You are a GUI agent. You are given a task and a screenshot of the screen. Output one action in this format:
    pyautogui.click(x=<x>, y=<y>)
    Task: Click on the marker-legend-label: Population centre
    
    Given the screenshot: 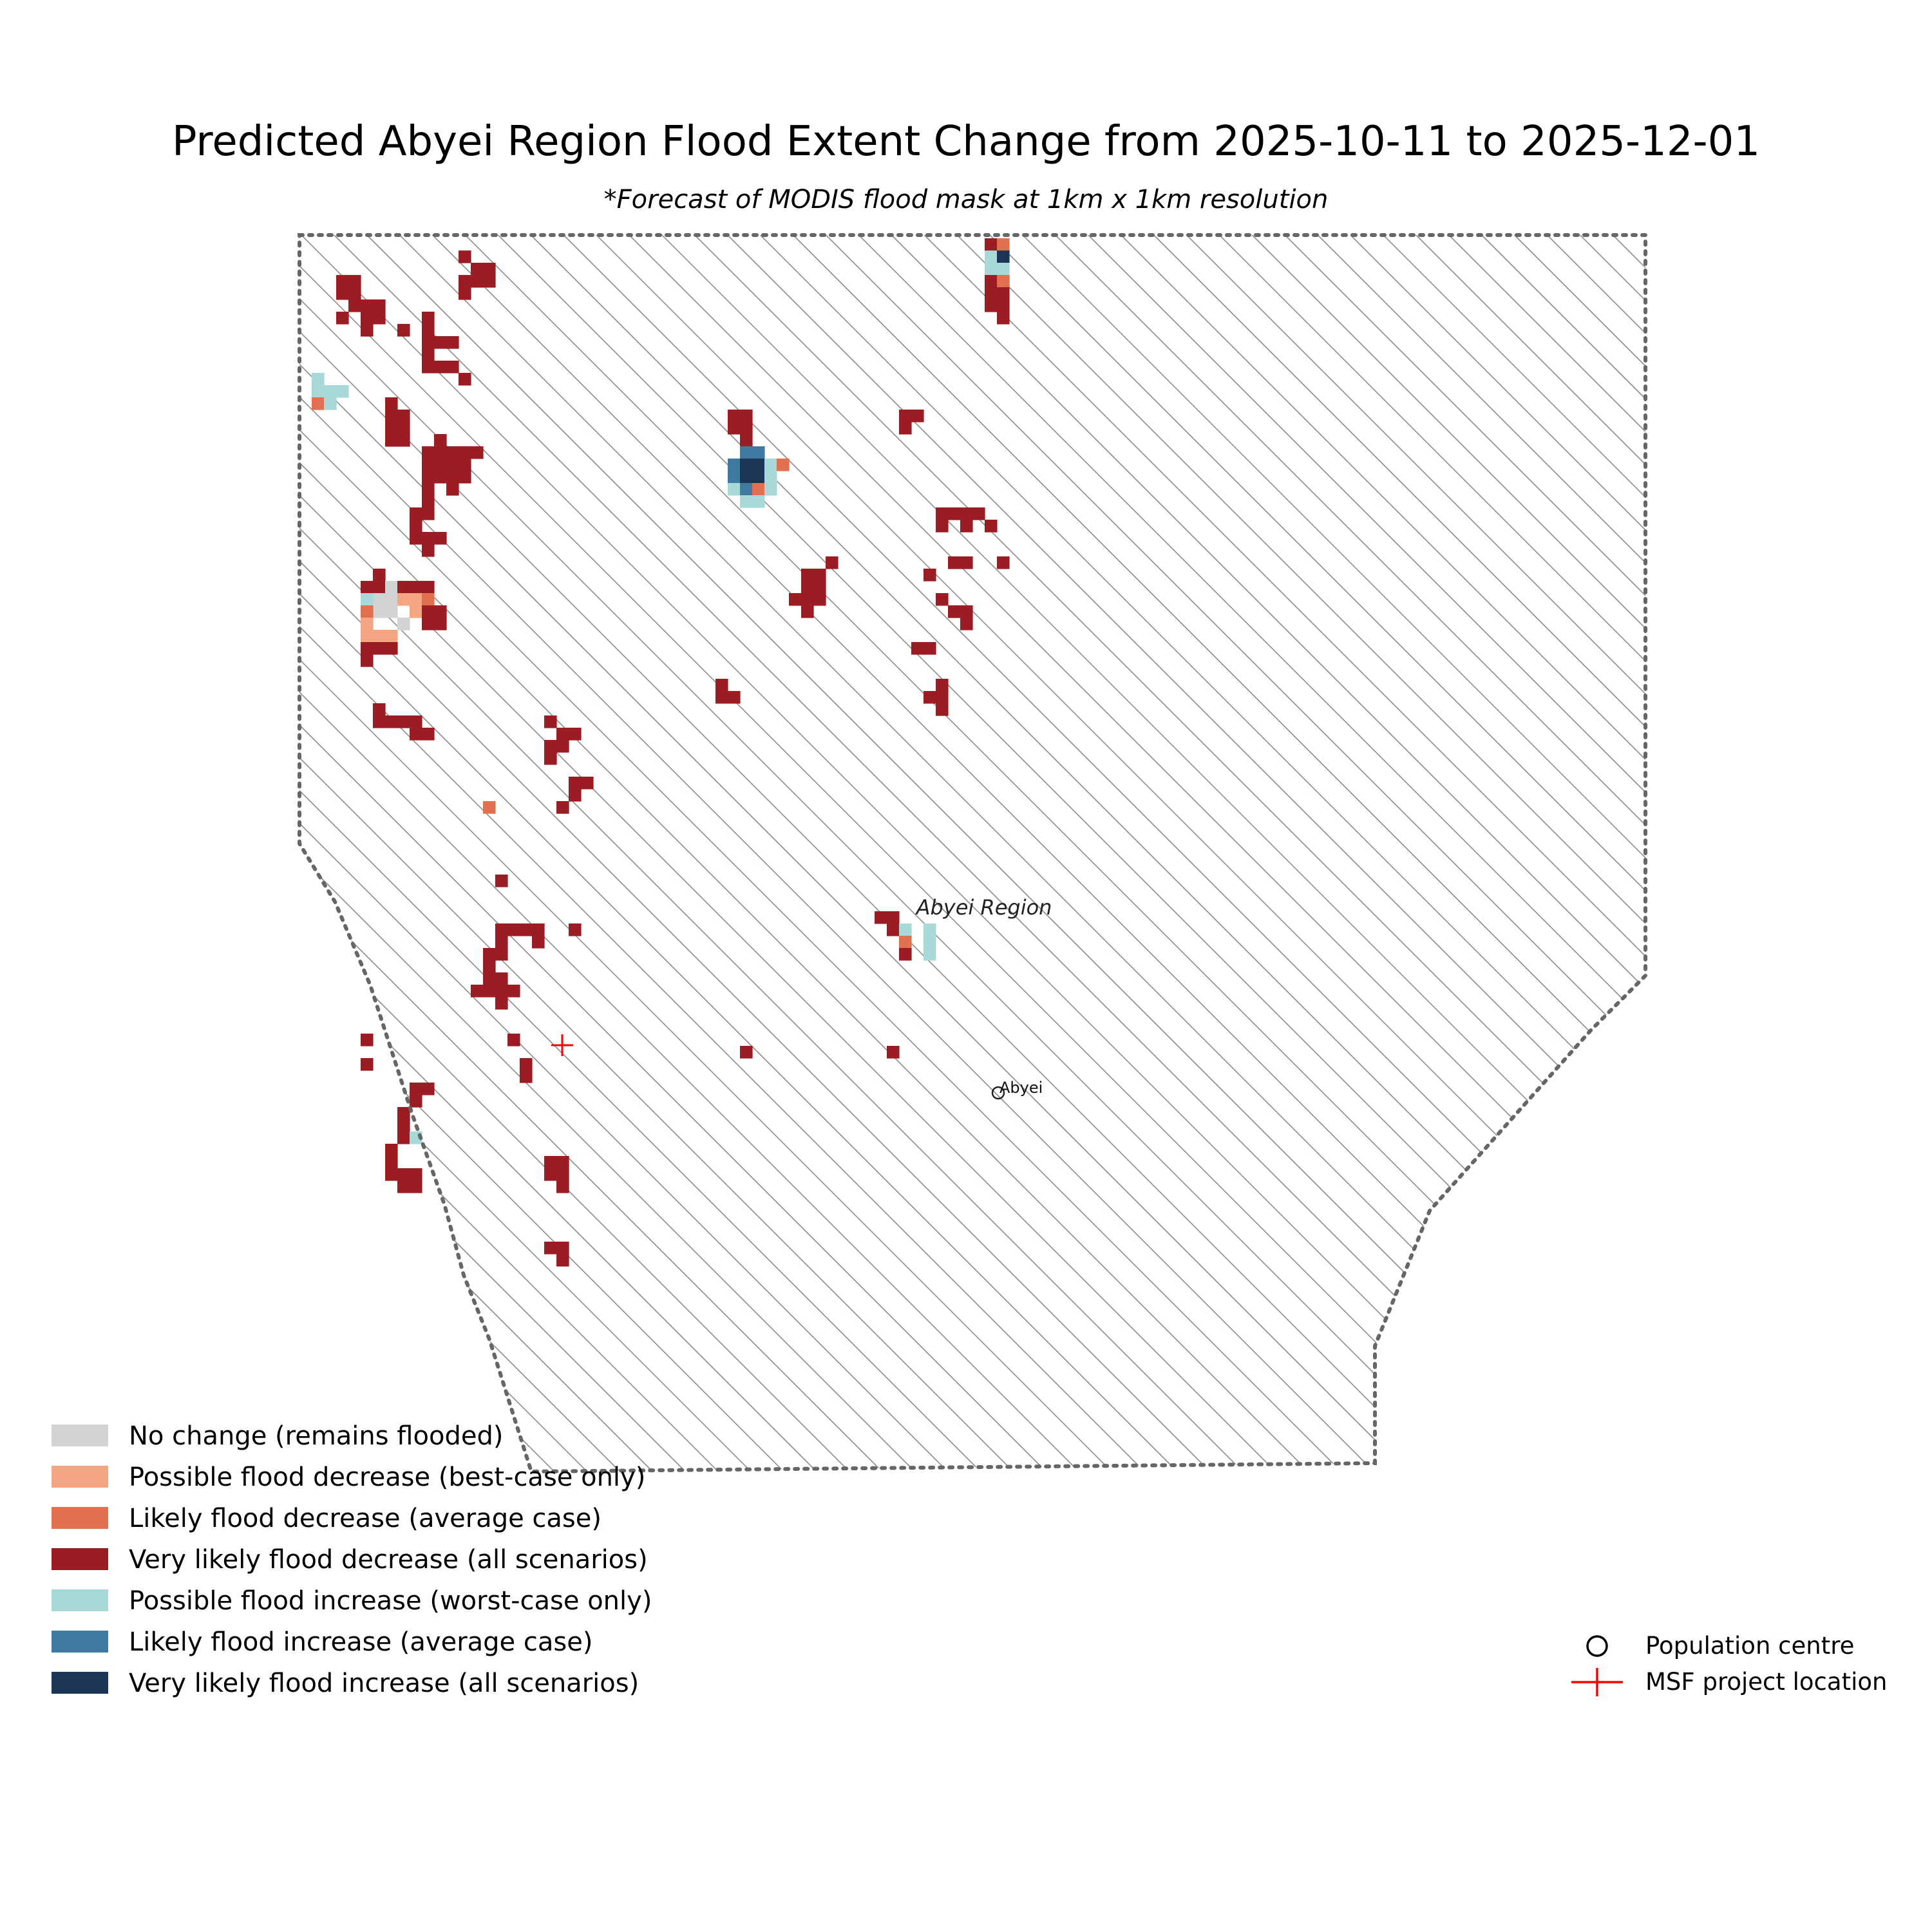 What is the action you would take?
    pyautogui.click(x=1750, y=1646)
    